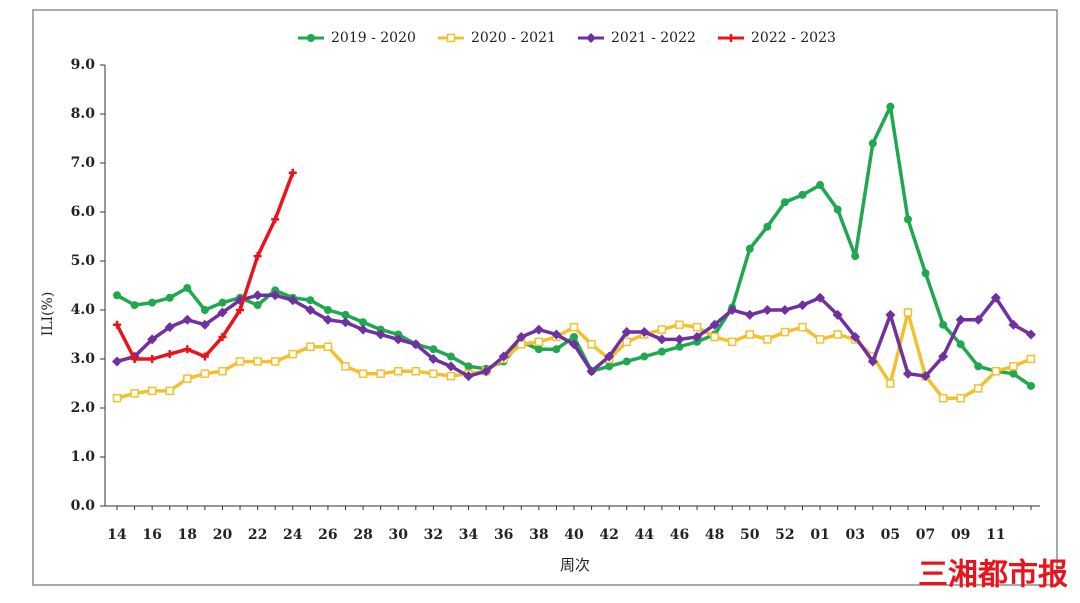 This screenshot has height=603, width=1080. Describe the element at coordinates (503, 535) in the screenshot. I see `x-tick-label: 36` at that location.